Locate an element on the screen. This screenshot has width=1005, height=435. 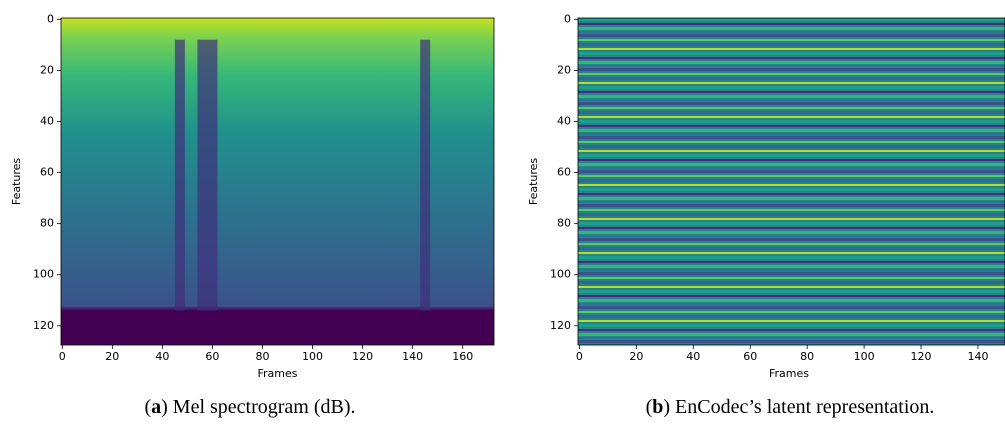
caption: (a) Mel spectrogram (dB). is located at coordinates (249, 407).